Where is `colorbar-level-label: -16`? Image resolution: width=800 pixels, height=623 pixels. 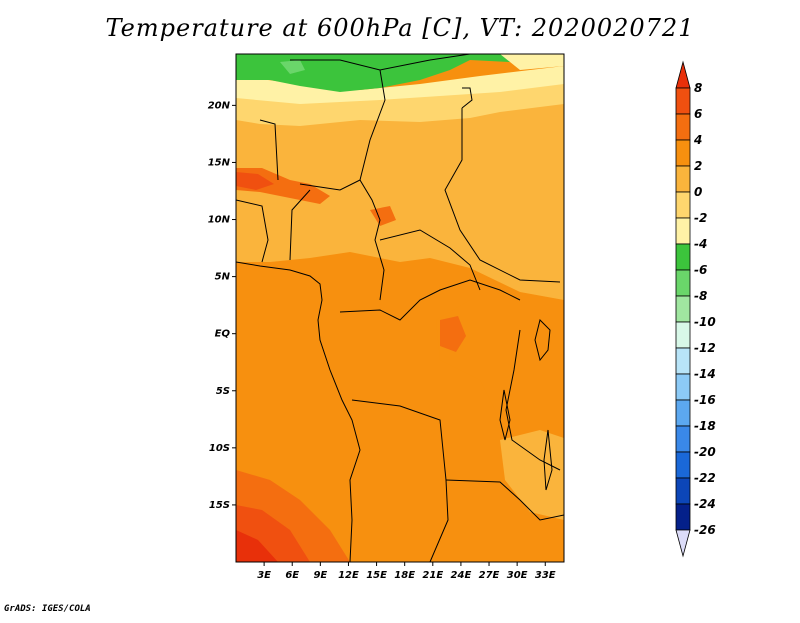
colorbar-level-label: -16 is located at coordinates (705, 400).